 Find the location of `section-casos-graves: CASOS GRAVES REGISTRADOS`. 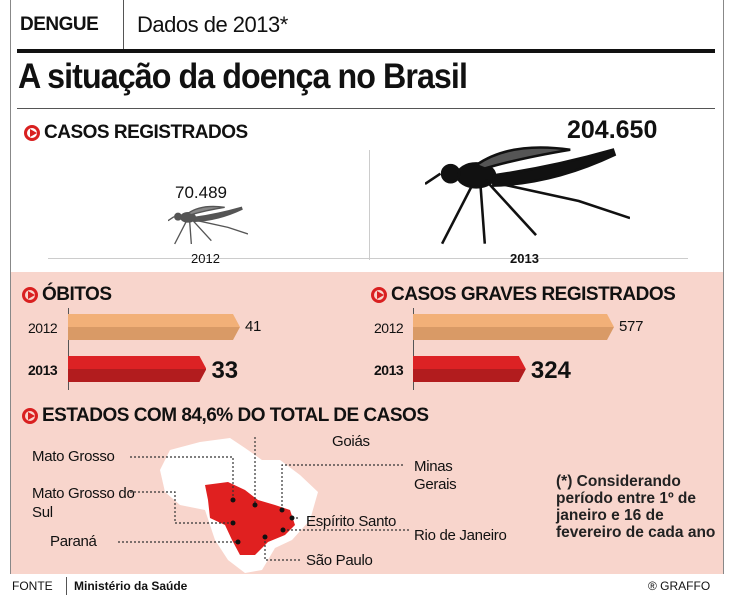

section-casos-graves: CASOS GRAVES REGISTRADOS is located at coordinates (523, 295).